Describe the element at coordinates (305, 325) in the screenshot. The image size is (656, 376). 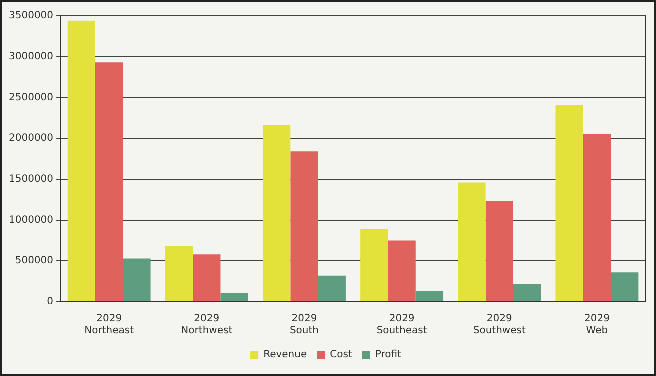
I see `x-tick-label: 2029 South` at that location.